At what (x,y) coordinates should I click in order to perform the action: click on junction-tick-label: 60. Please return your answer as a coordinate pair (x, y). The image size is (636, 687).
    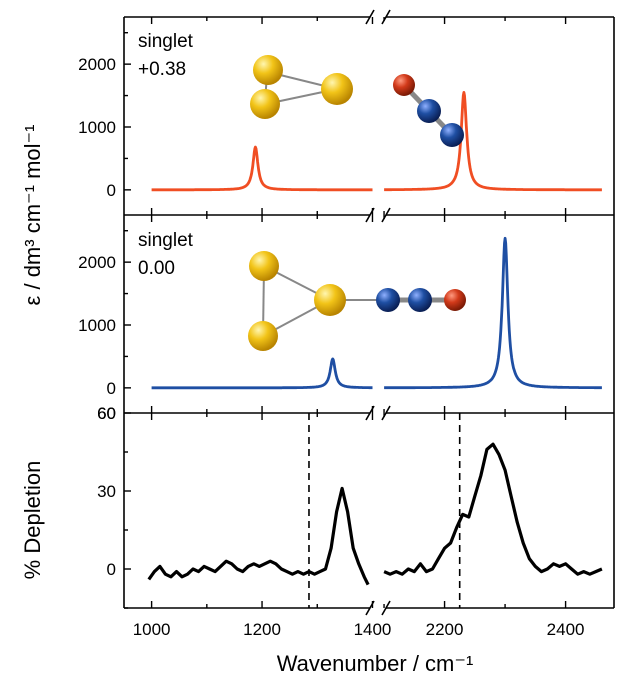
    Looking at the image, I should click on (106, 413).